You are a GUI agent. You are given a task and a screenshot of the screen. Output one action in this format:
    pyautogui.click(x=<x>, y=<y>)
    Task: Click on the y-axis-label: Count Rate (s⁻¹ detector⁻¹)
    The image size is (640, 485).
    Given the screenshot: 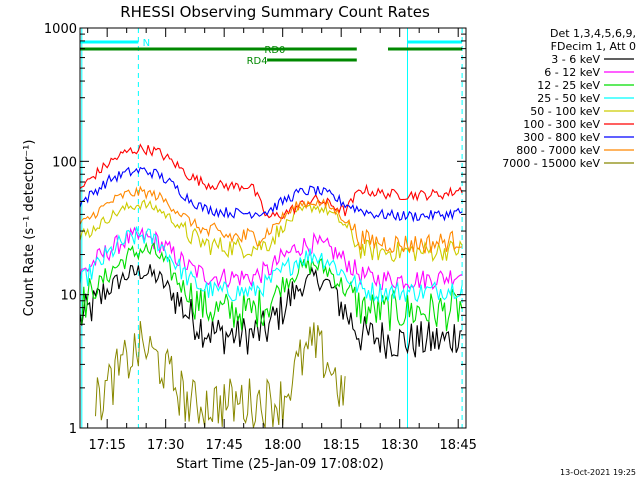 What is the action you would take?
    pyautogui.click(x=29, y=228)
    